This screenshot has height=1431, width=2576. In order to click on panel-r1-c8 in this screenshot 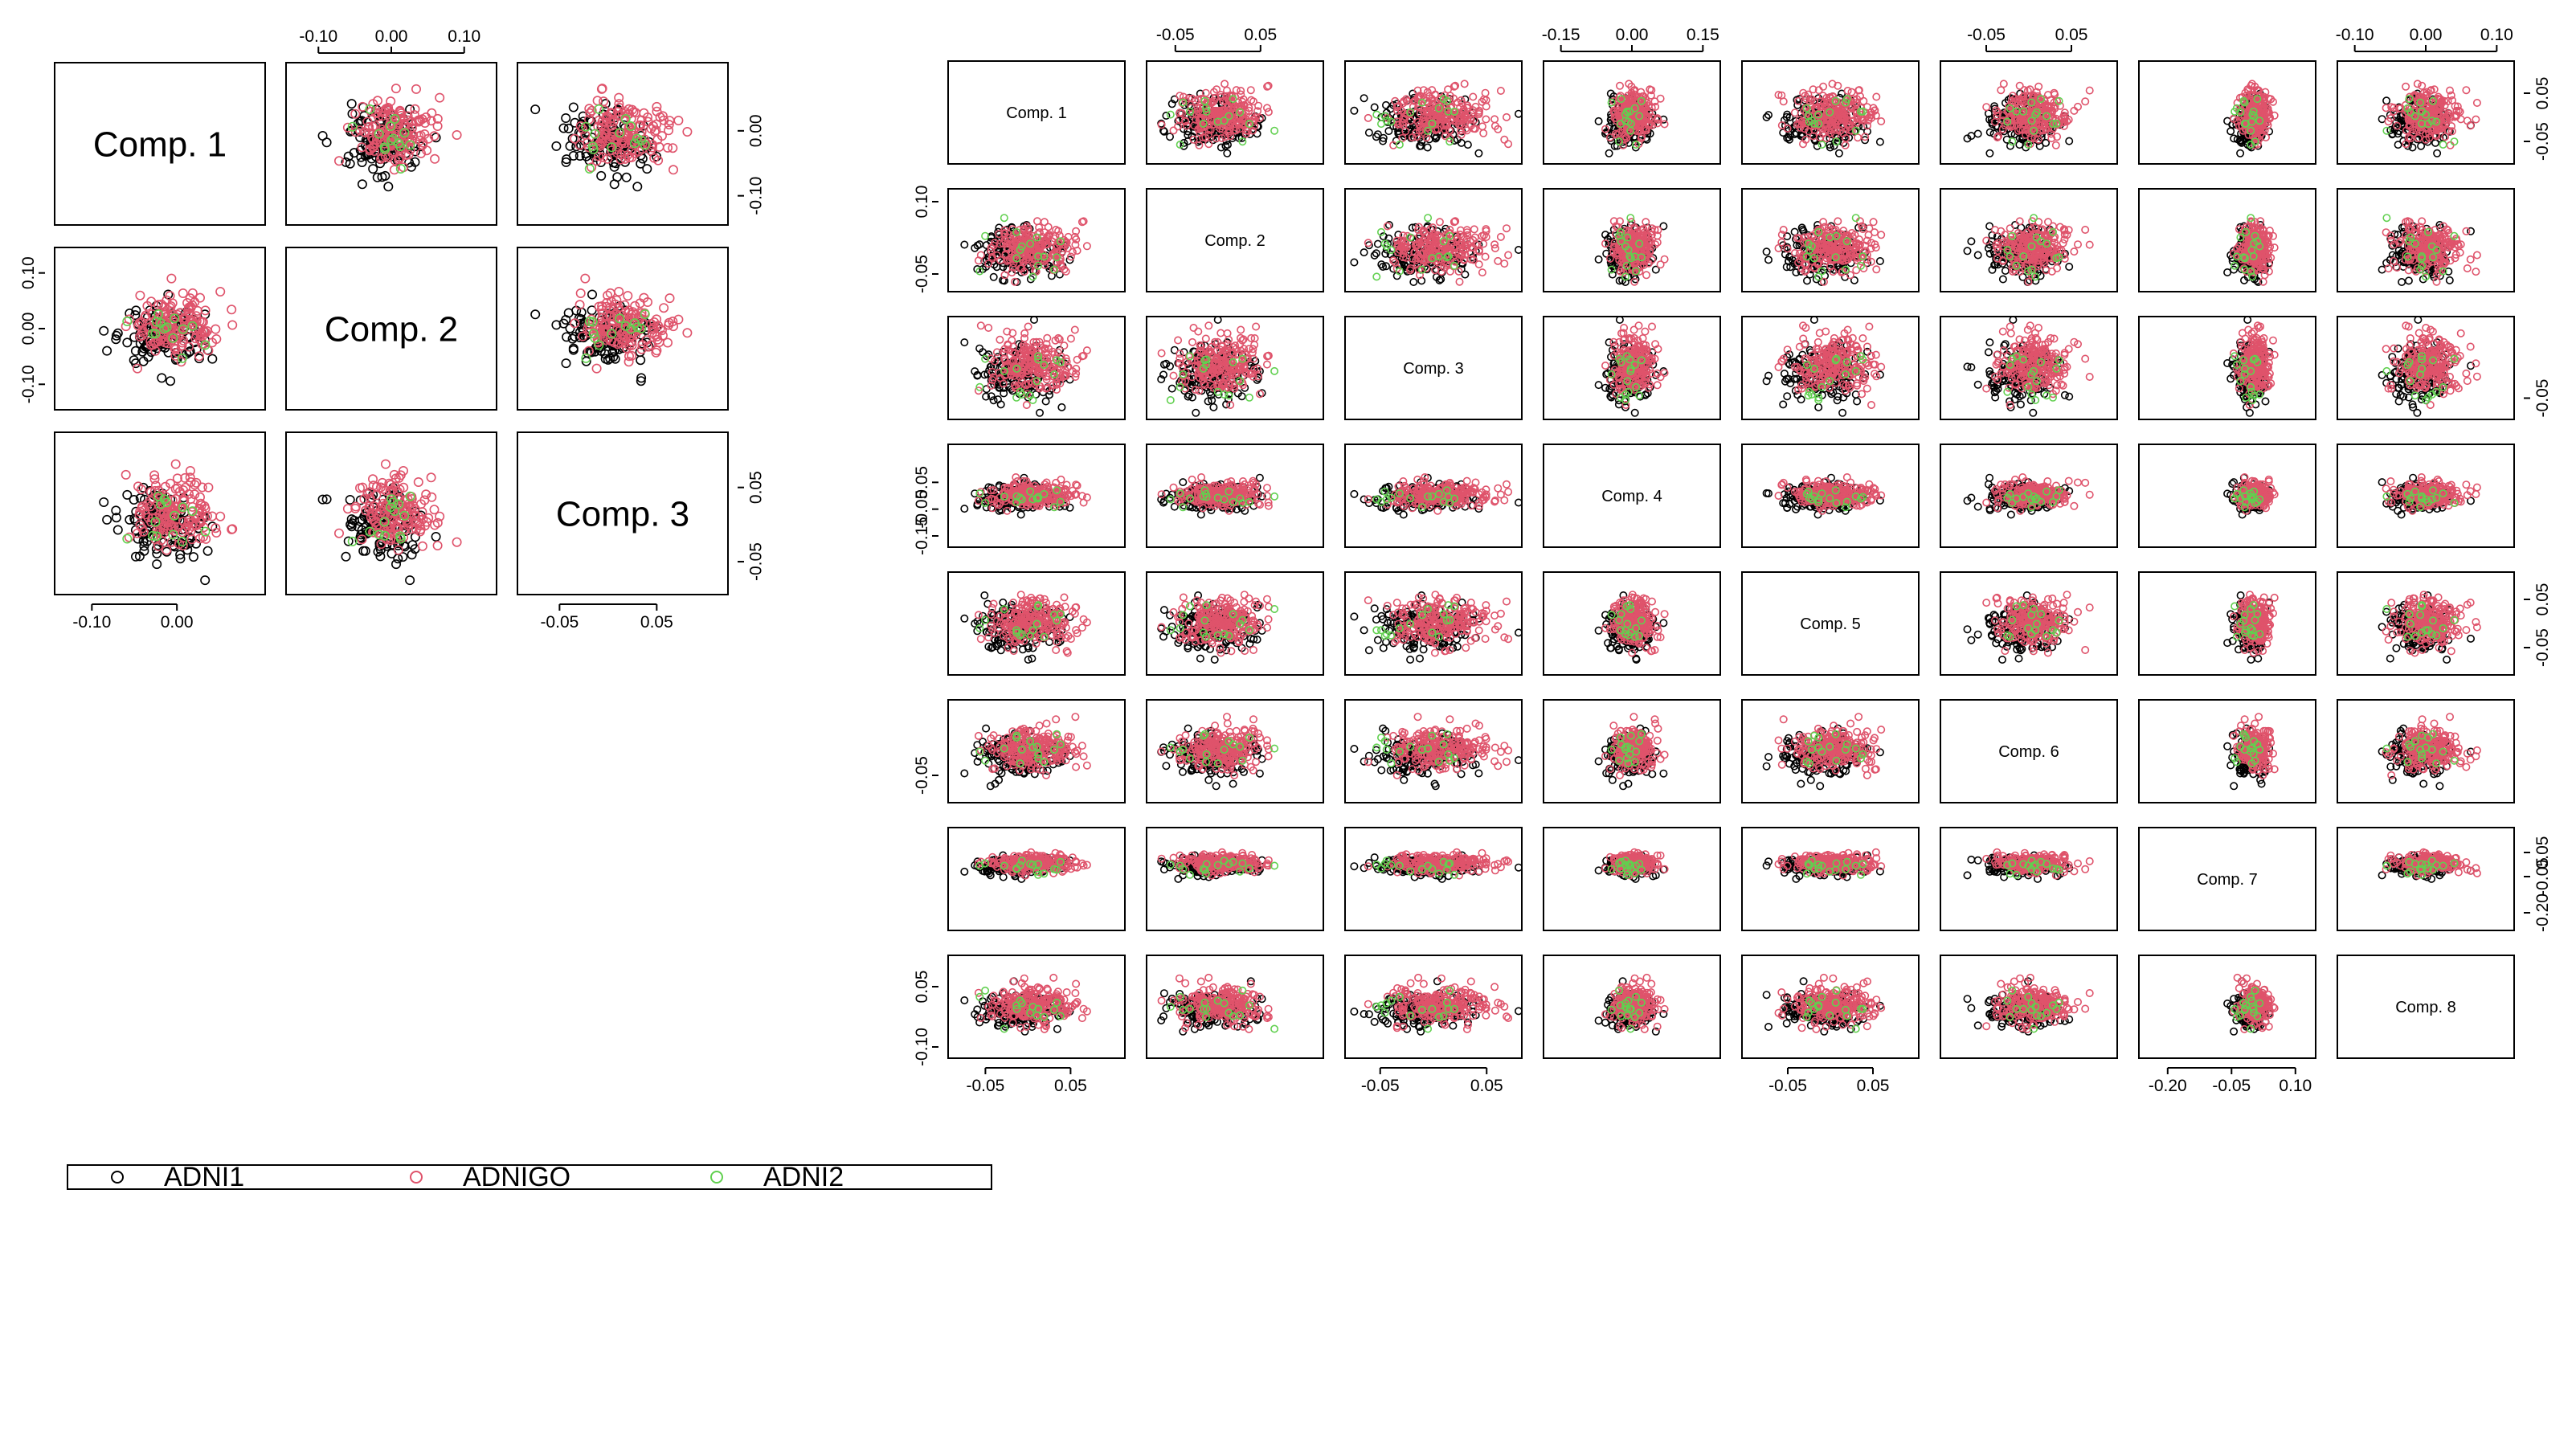, I will do `click(2426, 112)`.